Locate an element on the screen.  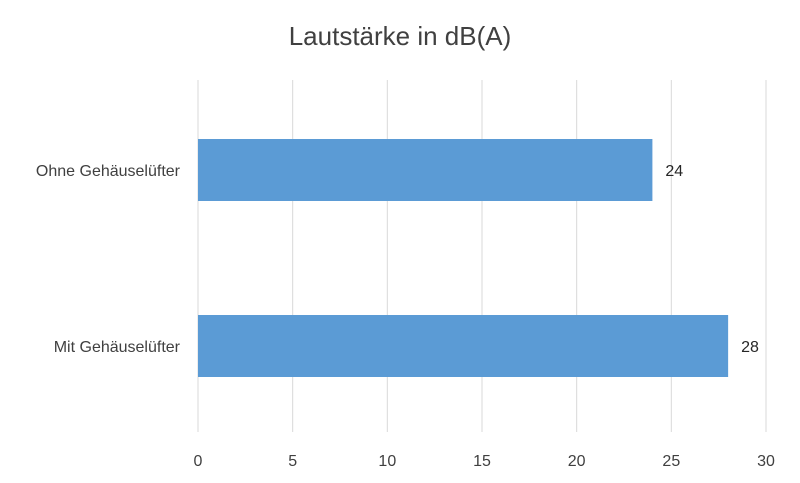
category-label: Ohne Gehäuselüfter is located at coordinates (108, 171).